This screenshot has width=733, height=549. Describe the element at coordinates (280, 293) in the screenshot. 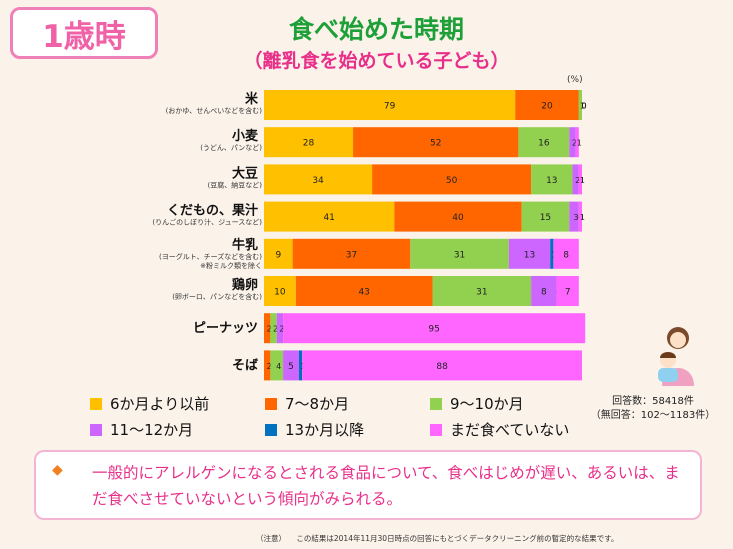

I see `data-label: 10` at that location.